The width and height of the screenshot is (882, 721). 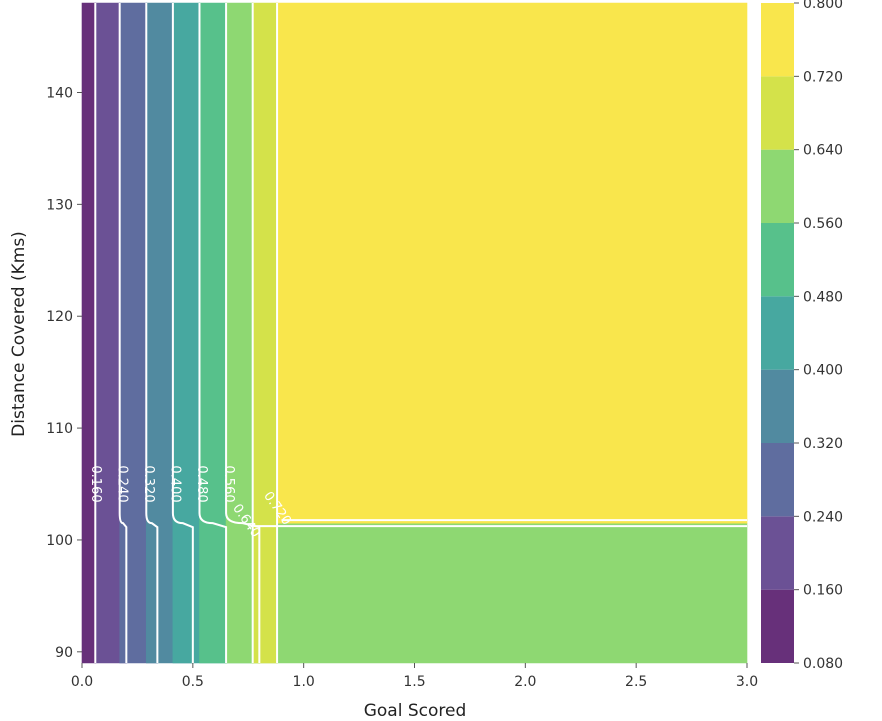 I want to click on contour-label-5: 0.560, so click(x=228, y=483).